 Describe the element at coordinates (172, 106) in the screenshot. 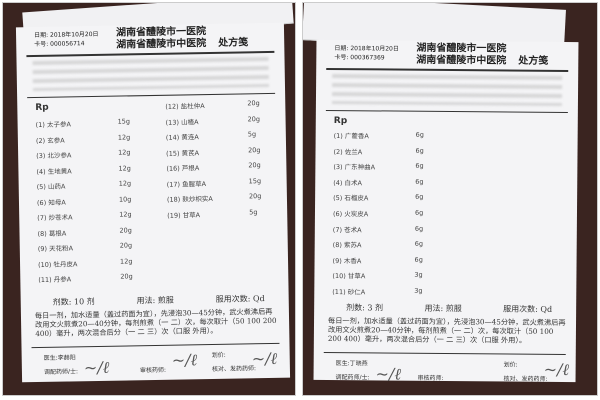

I see `item-number: (12)` at that location.